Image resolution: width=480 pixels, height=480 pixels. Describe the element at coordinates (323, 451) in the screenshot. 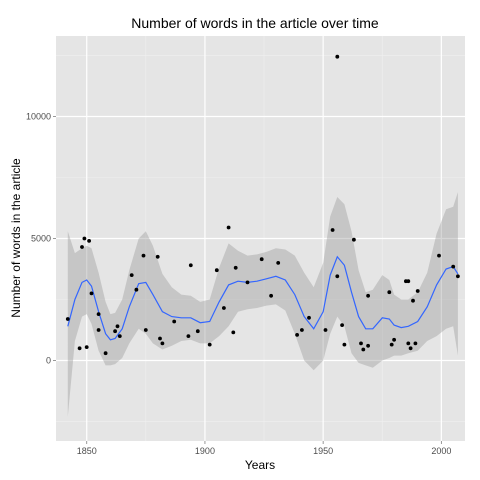

I see `x-tick-label: 1950` at that location.